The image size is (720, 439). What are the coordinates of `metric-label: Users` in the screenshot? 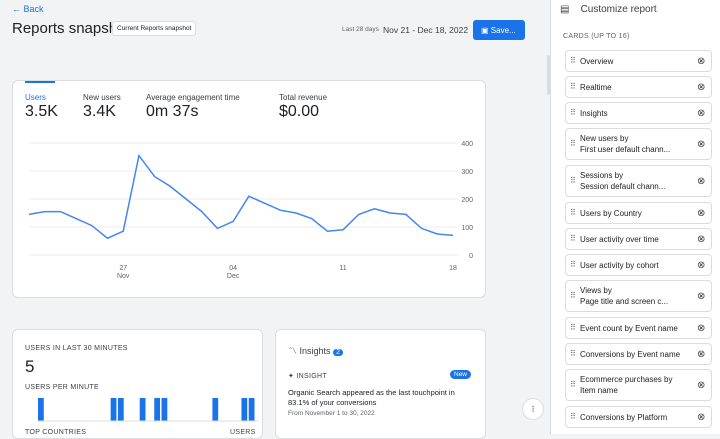 It's located at (35, 97).